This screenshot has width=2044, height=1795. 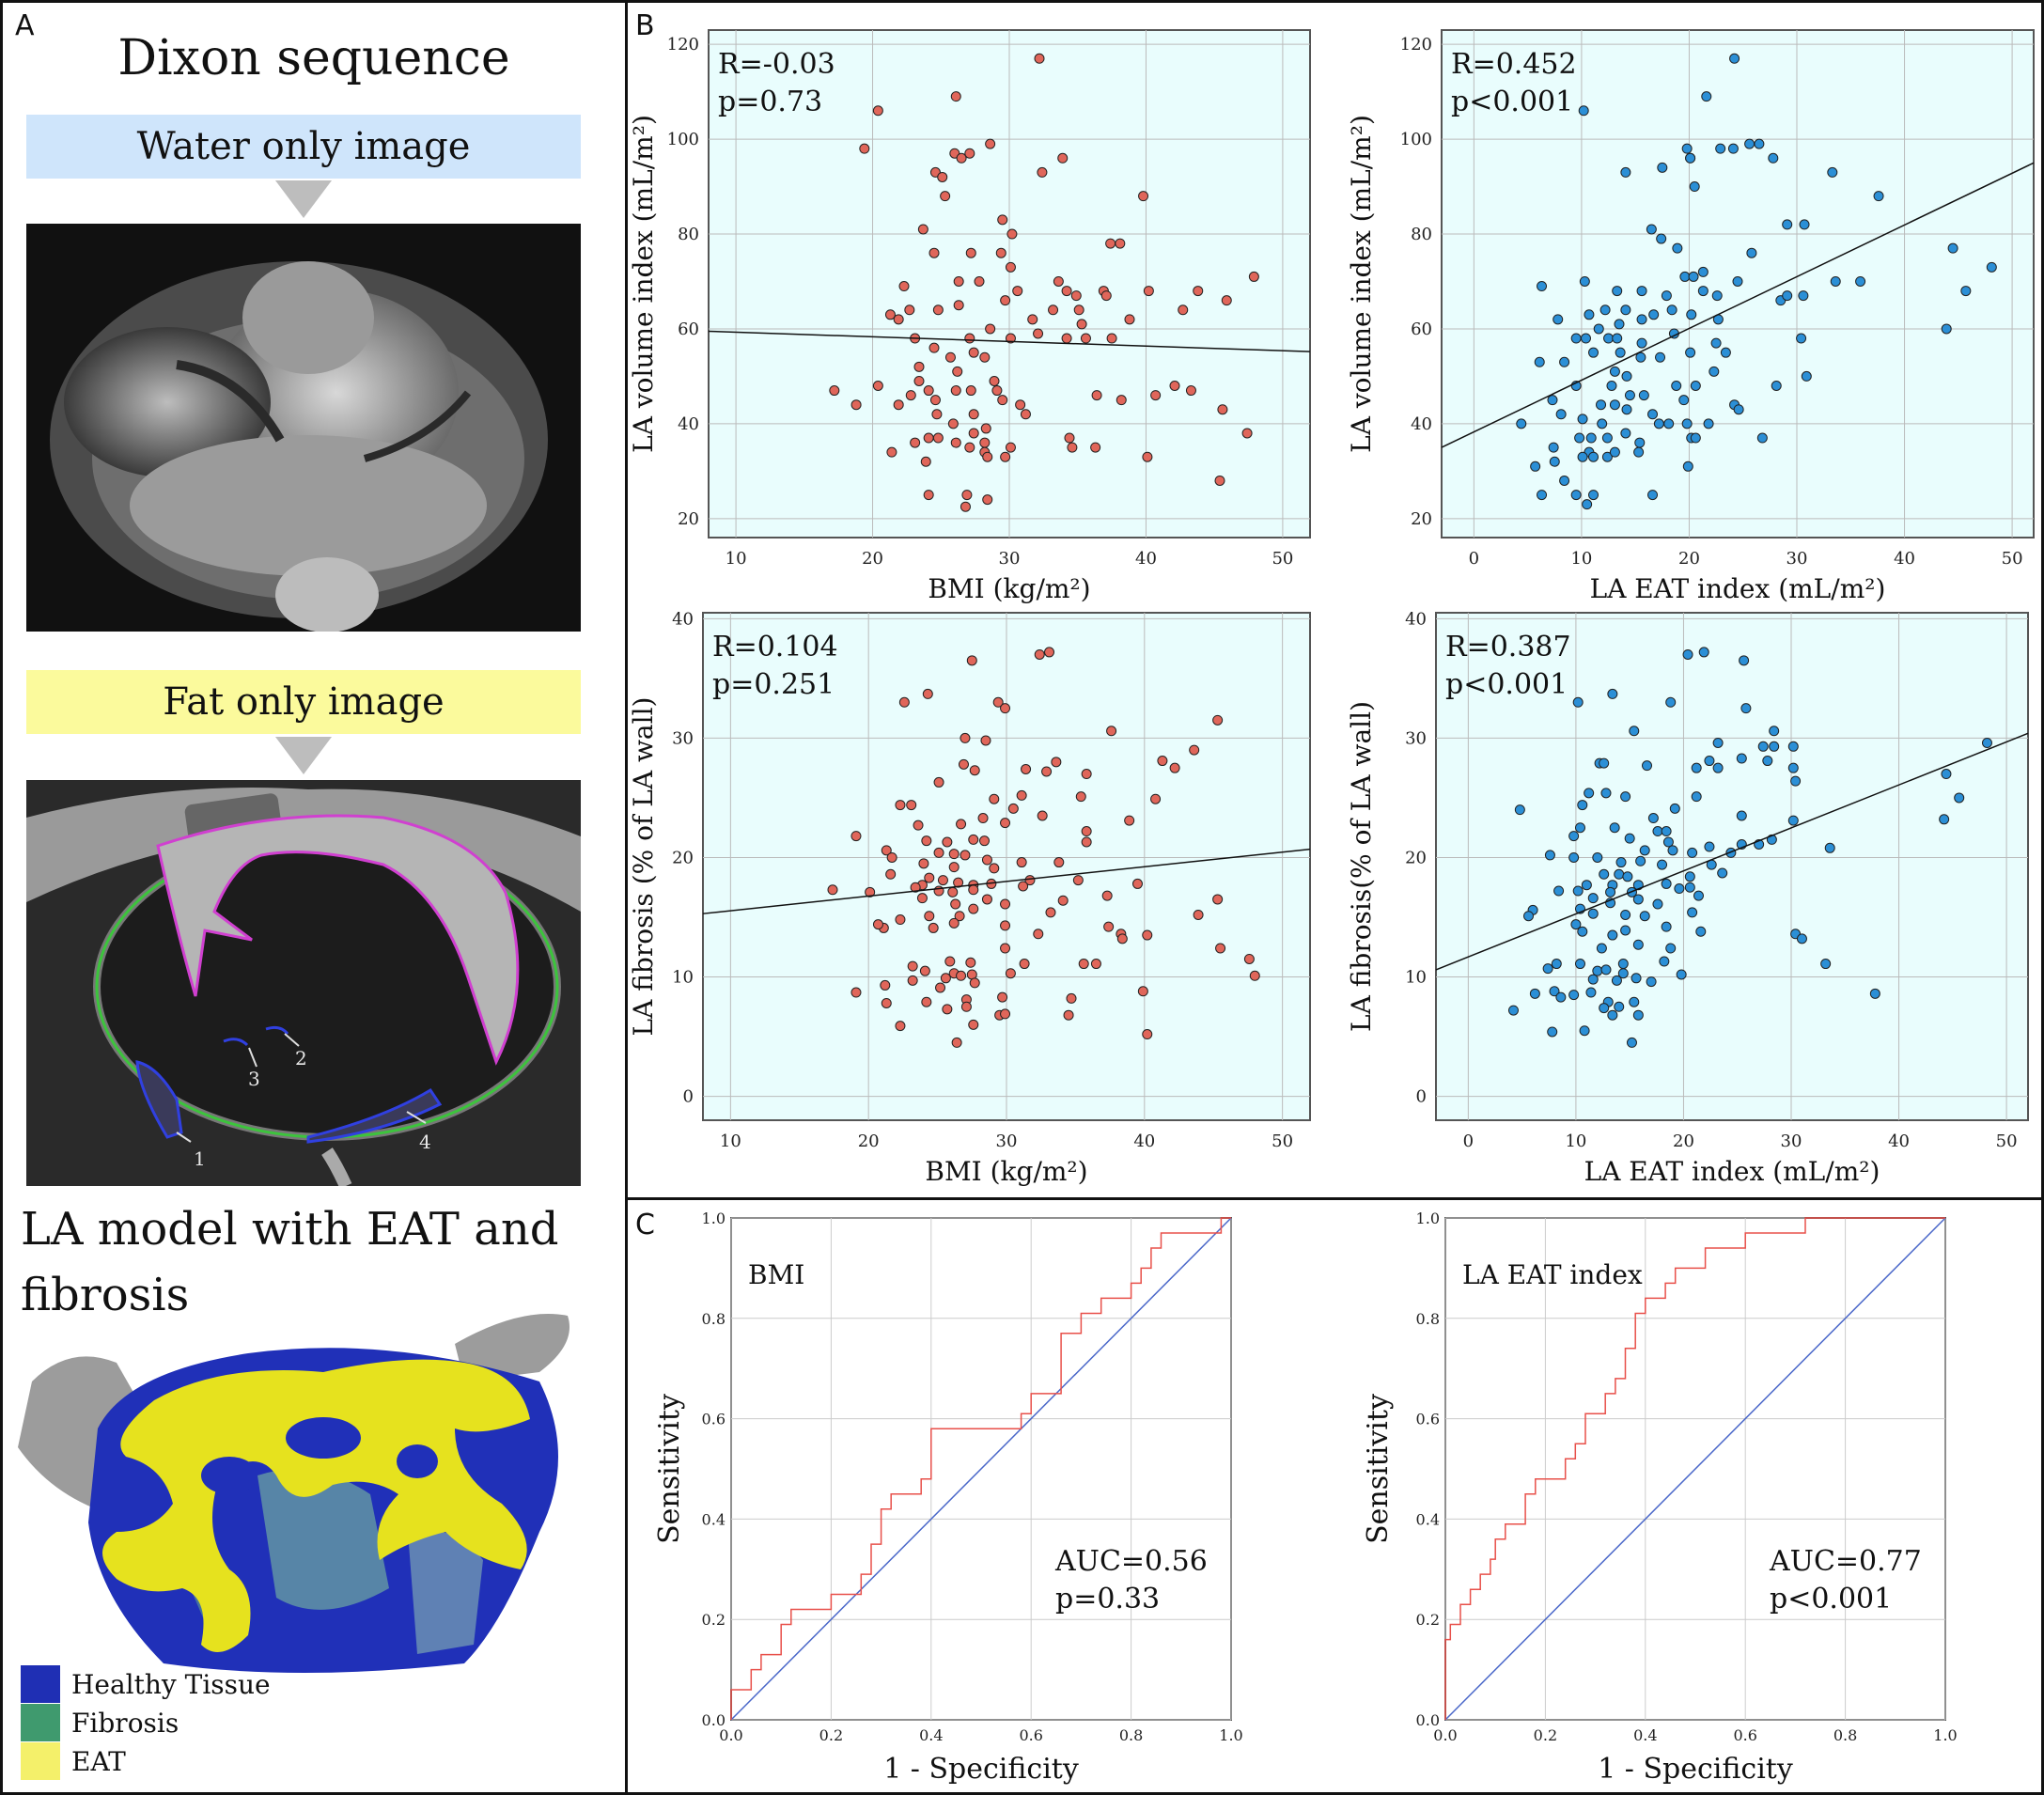 What do you see at coordinates (730, 1735) in the screenshot?
I see `x-tick-label: 0.0` at bounding box center [730, 1735].